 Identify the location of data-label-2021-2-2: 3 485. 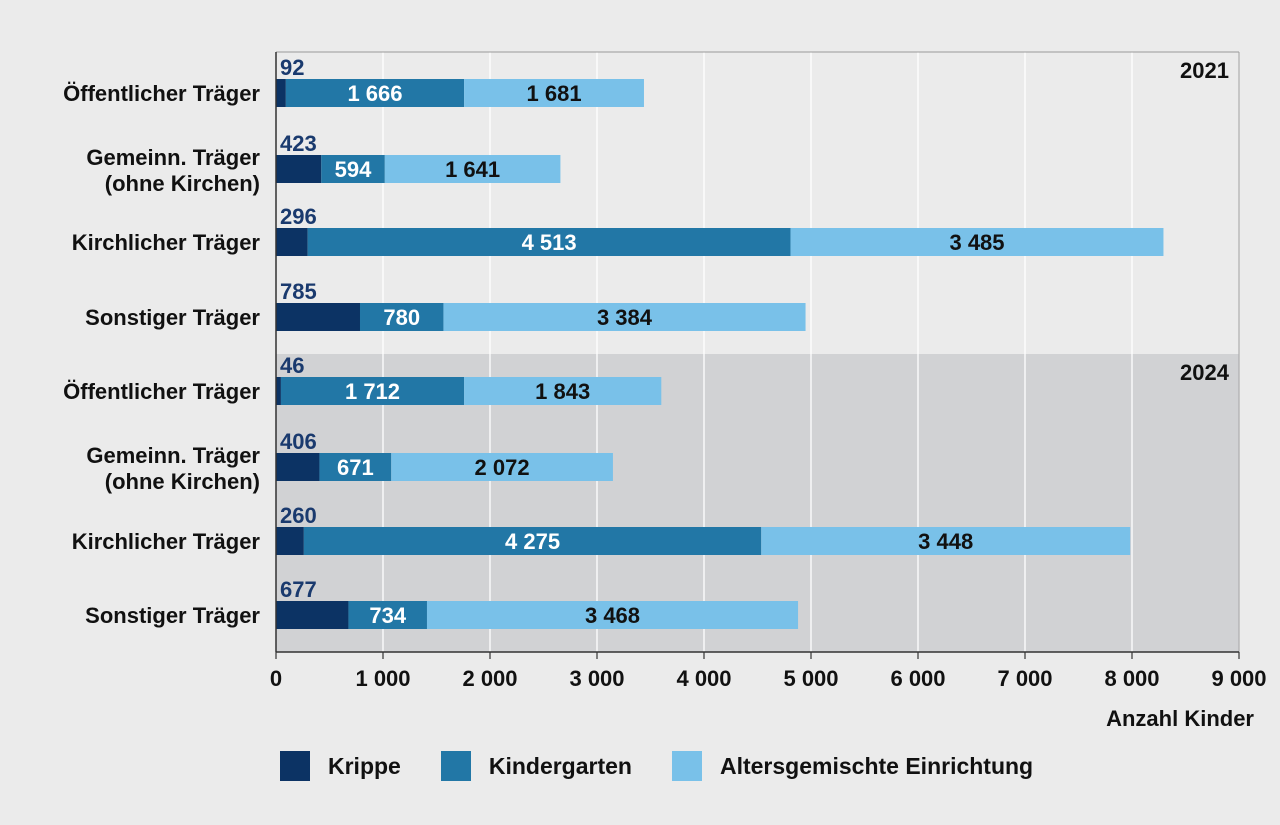
(976, 242).